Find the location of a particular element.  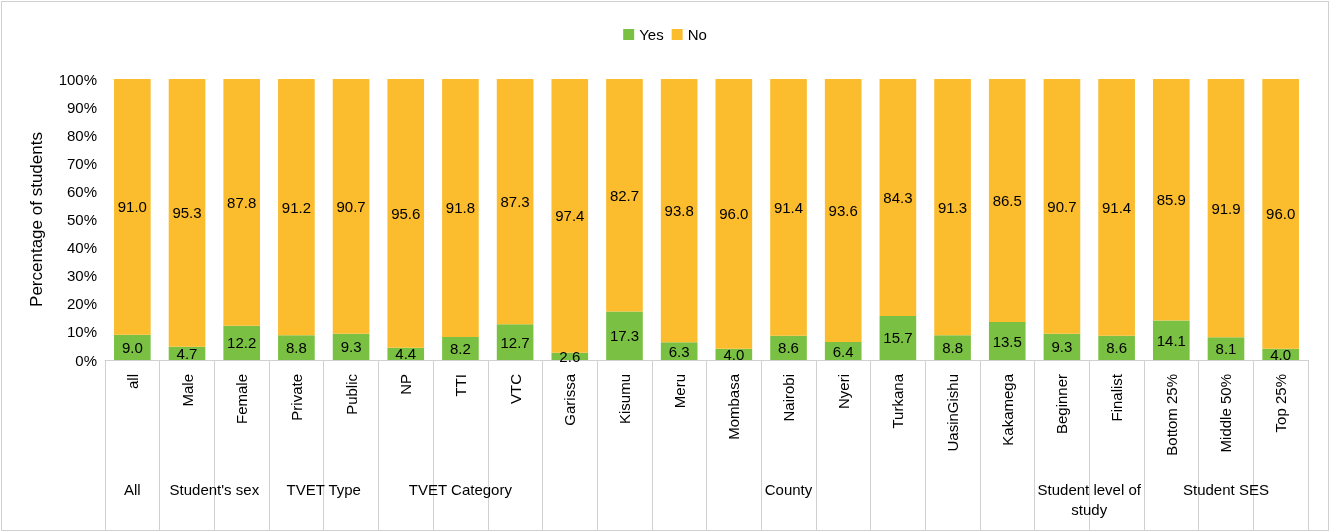

data-label: 82.7 is located at coordinates (624, 195).